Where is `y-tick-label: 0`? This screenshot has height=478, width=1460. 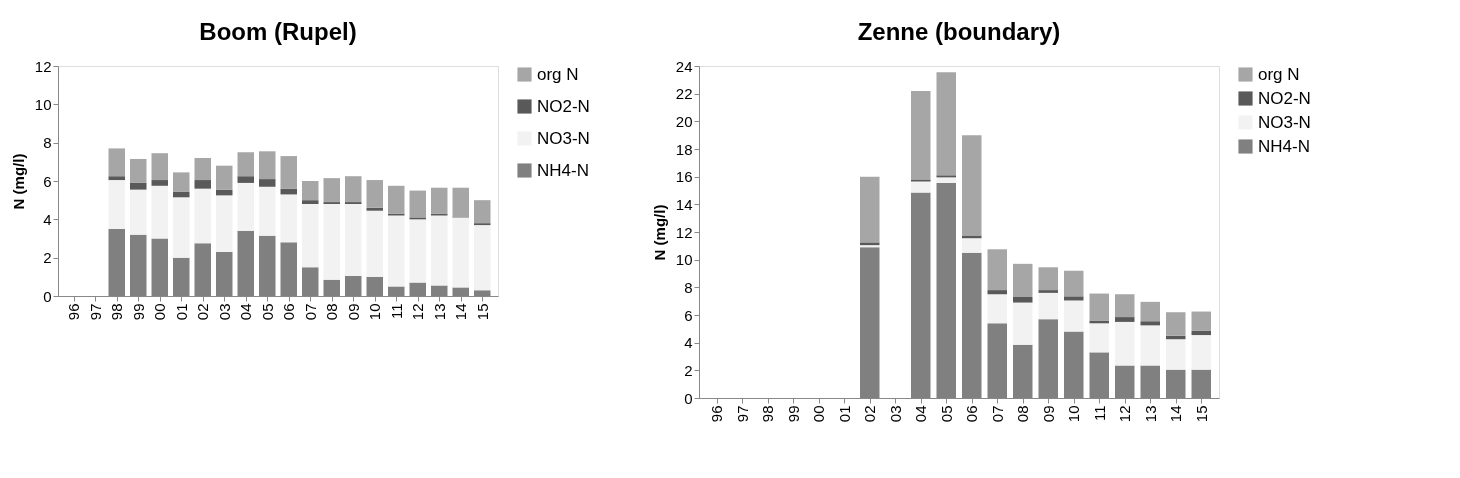
y-tick-label: 0 is located at coordinates (47, 296).